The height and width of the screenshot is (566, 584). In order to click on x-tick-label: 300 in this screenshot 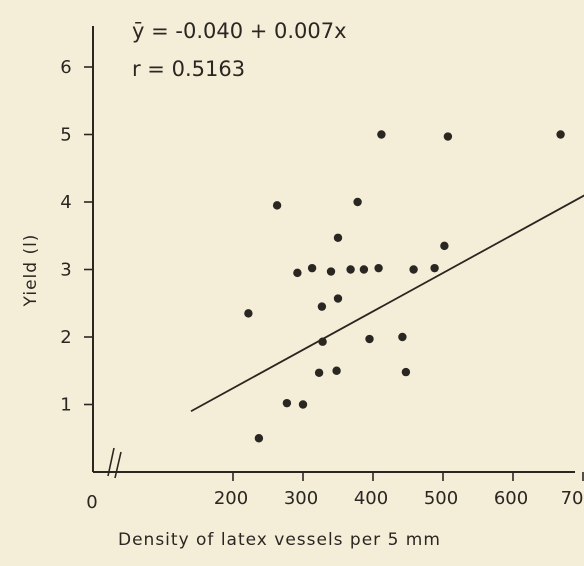, I will do `click(301, 498)`.